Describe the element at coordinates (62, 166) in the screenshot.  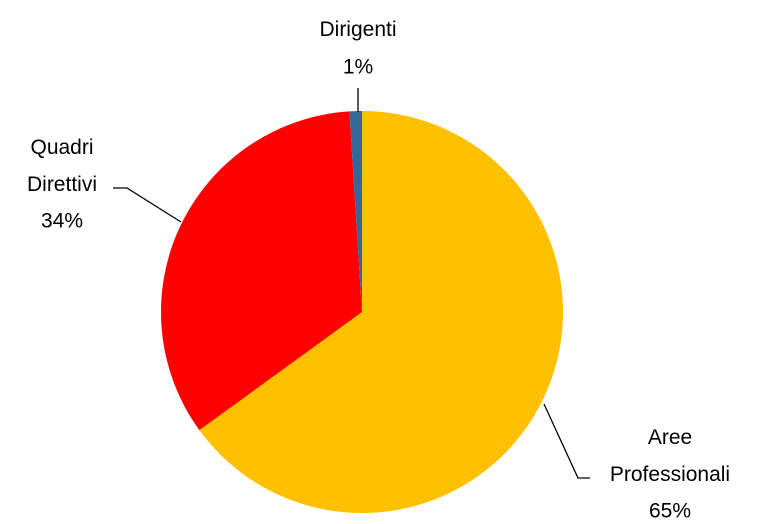
I see `category-label: Quadri Direttivi` at that location.